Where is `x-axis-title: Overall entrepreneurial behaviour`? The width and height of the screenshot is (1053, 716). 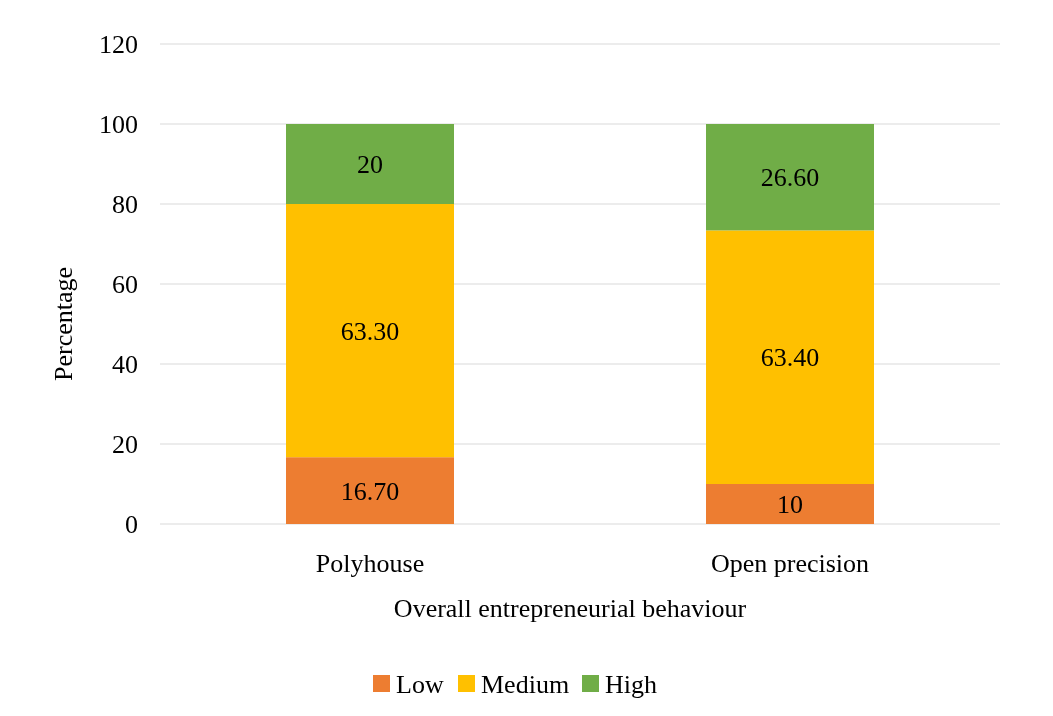 x-axis-title: Overall entrepreneurial behaviour is located at coordinates (570, 608).